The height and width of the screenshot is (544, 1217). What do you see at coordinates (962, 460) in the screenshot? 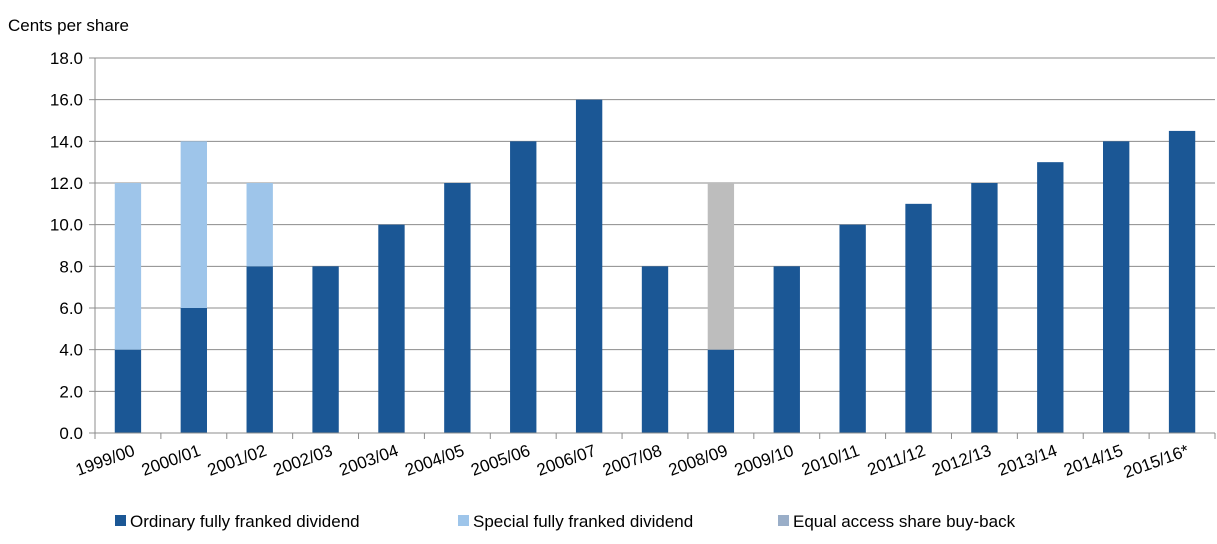
I see `x-tick-label: 2012/13` at bounding box center [962, 460].